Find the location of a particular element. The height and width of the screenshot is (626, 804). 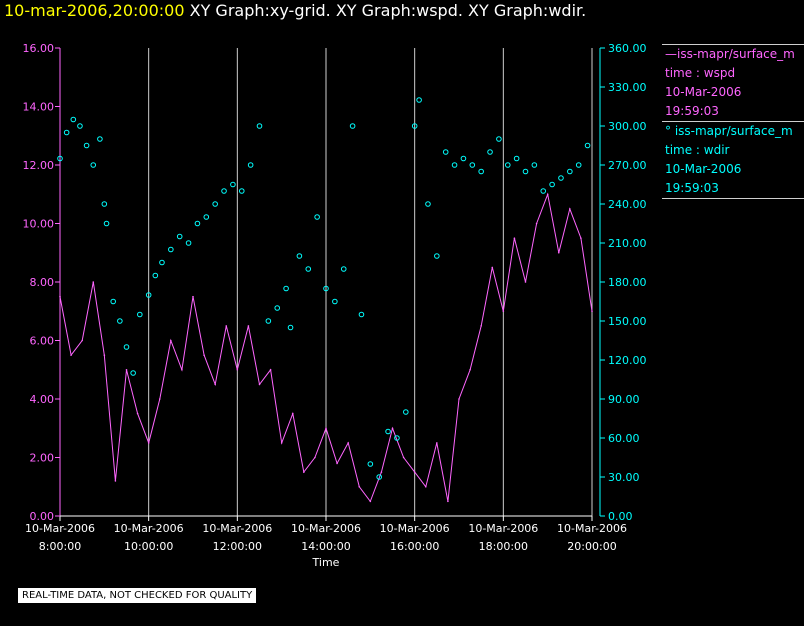

right-tick-label: 180.00 is located at coordinates (627, 282).